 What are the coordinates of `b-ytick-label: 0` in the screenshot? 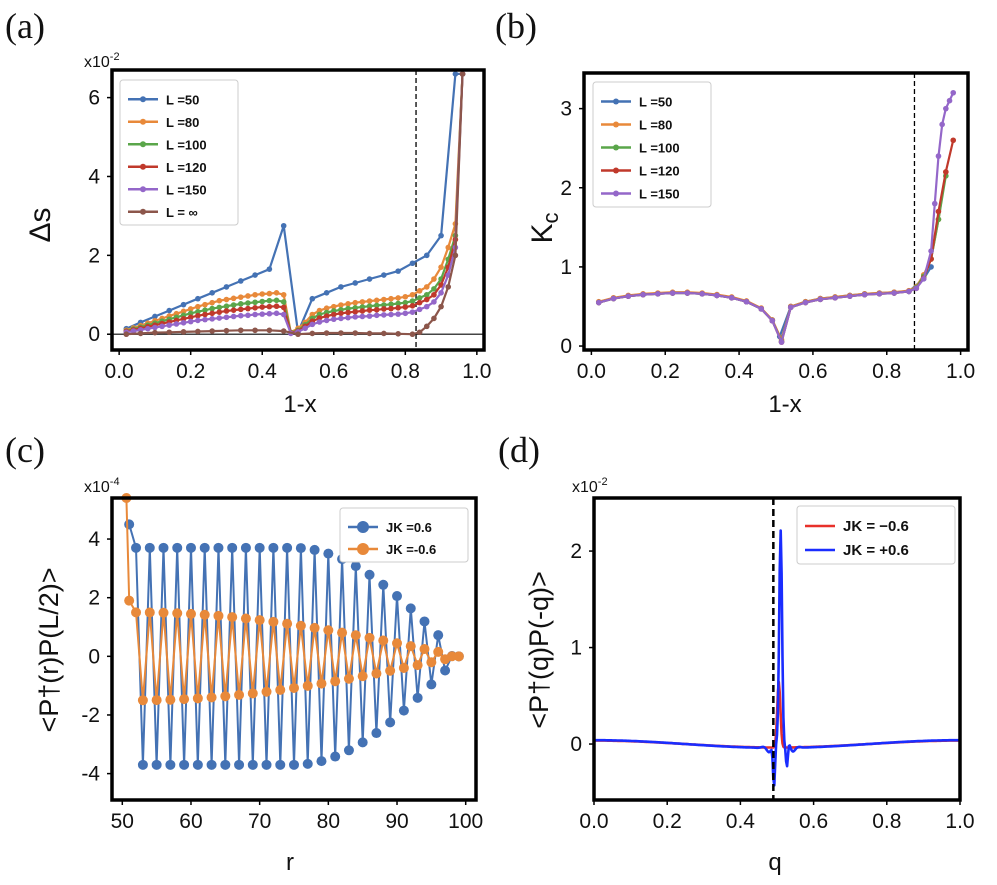 It's located at (566, 346).